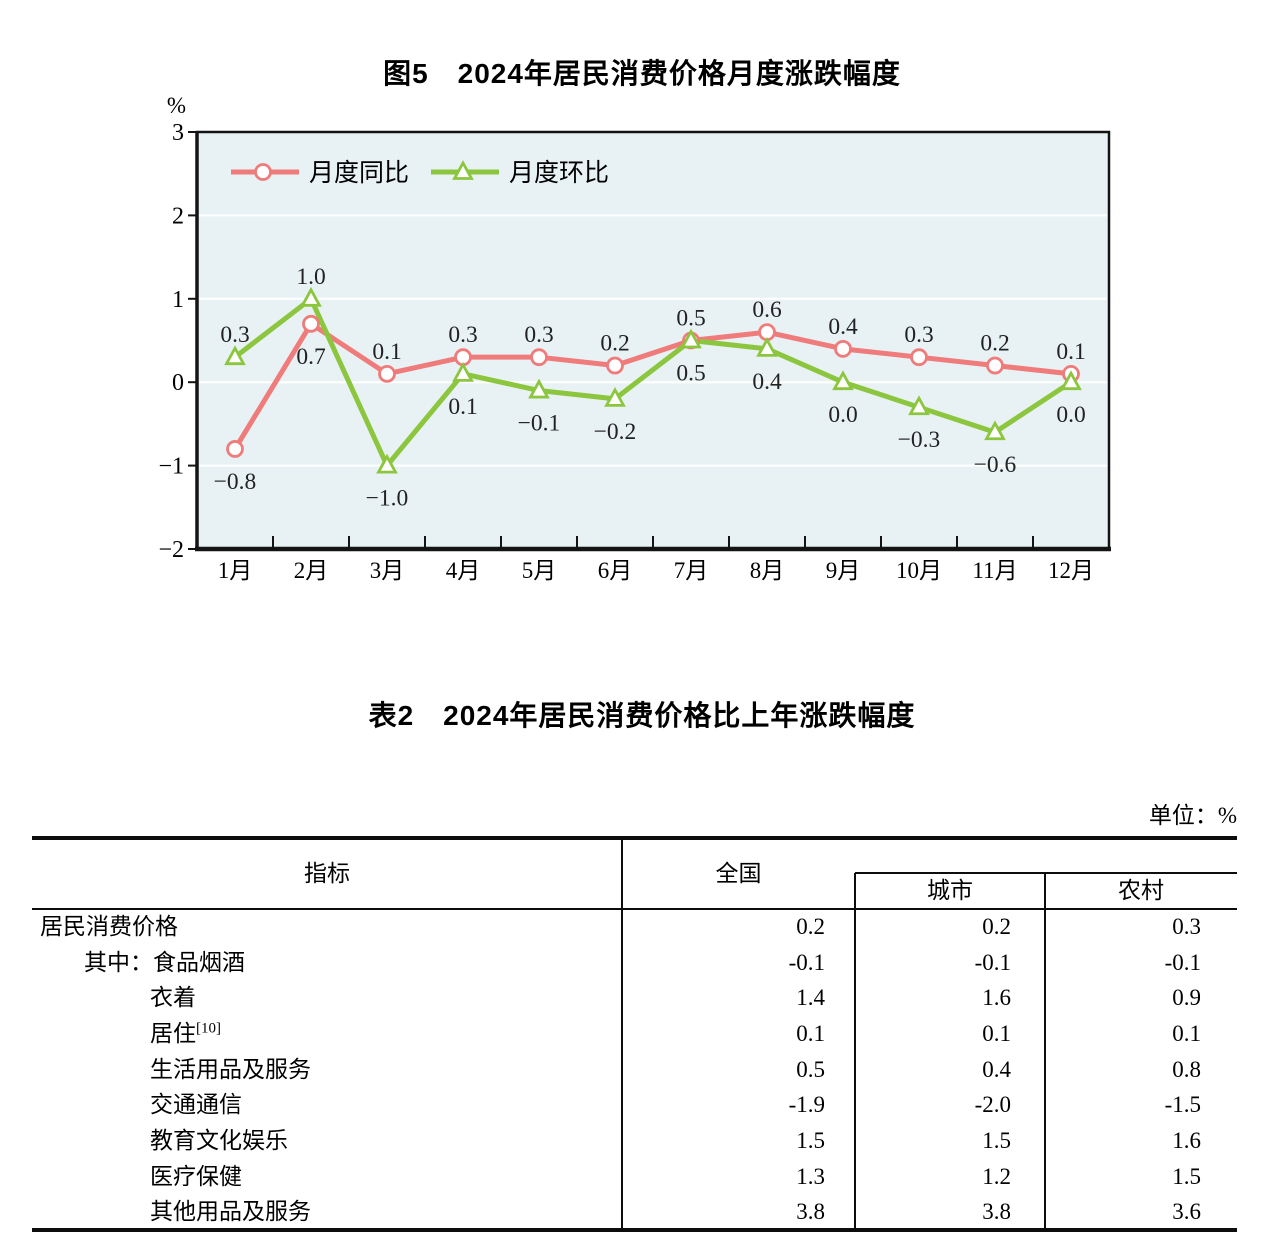  Describe the element at coordinates (843, 570) in the screenshot. I see `x-tick-label: 9月` at that location.